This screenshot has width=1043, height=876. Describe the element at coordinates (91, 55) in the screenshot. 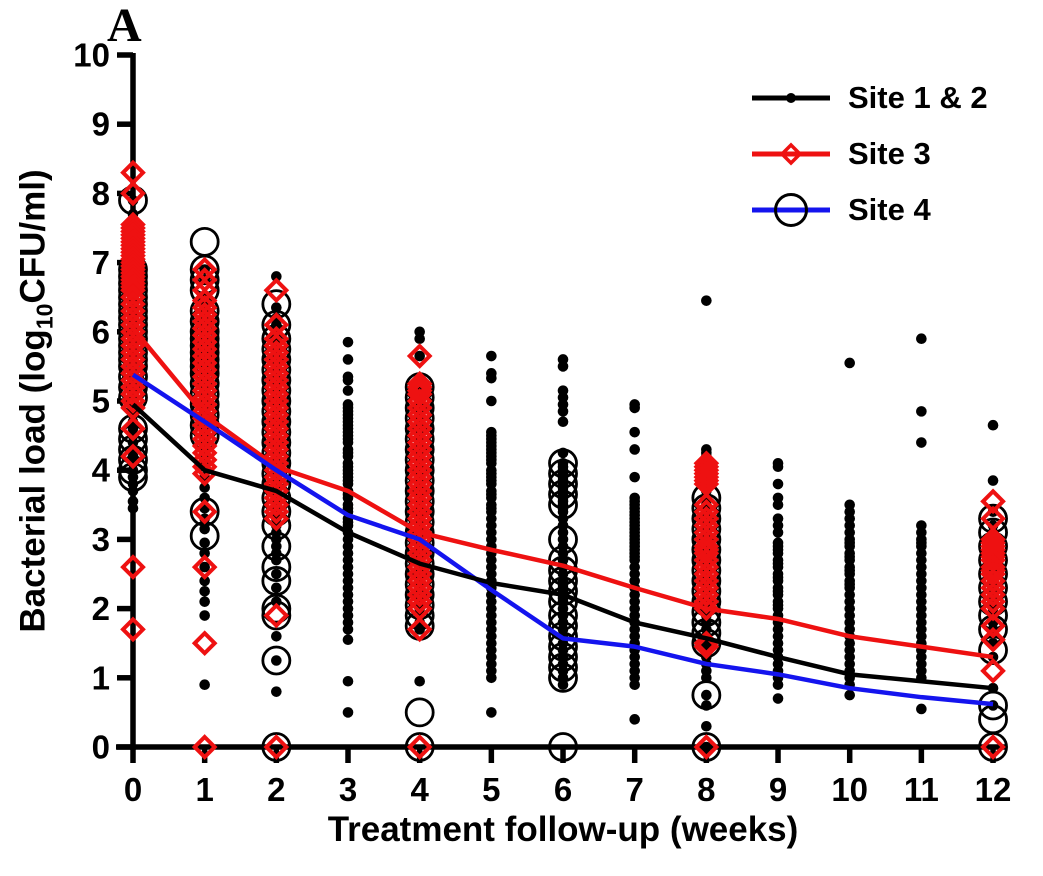

I see `tick-label: 10` at that location.